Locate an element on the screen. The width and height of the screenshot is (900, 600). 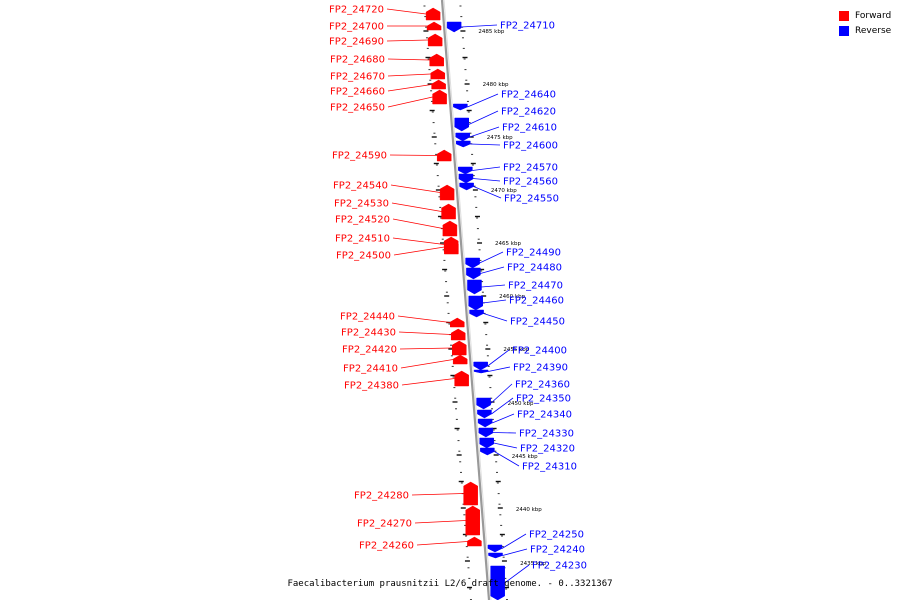
gene-label-fp2_24490: FP2_24490 is located at coordinates (533, 253).